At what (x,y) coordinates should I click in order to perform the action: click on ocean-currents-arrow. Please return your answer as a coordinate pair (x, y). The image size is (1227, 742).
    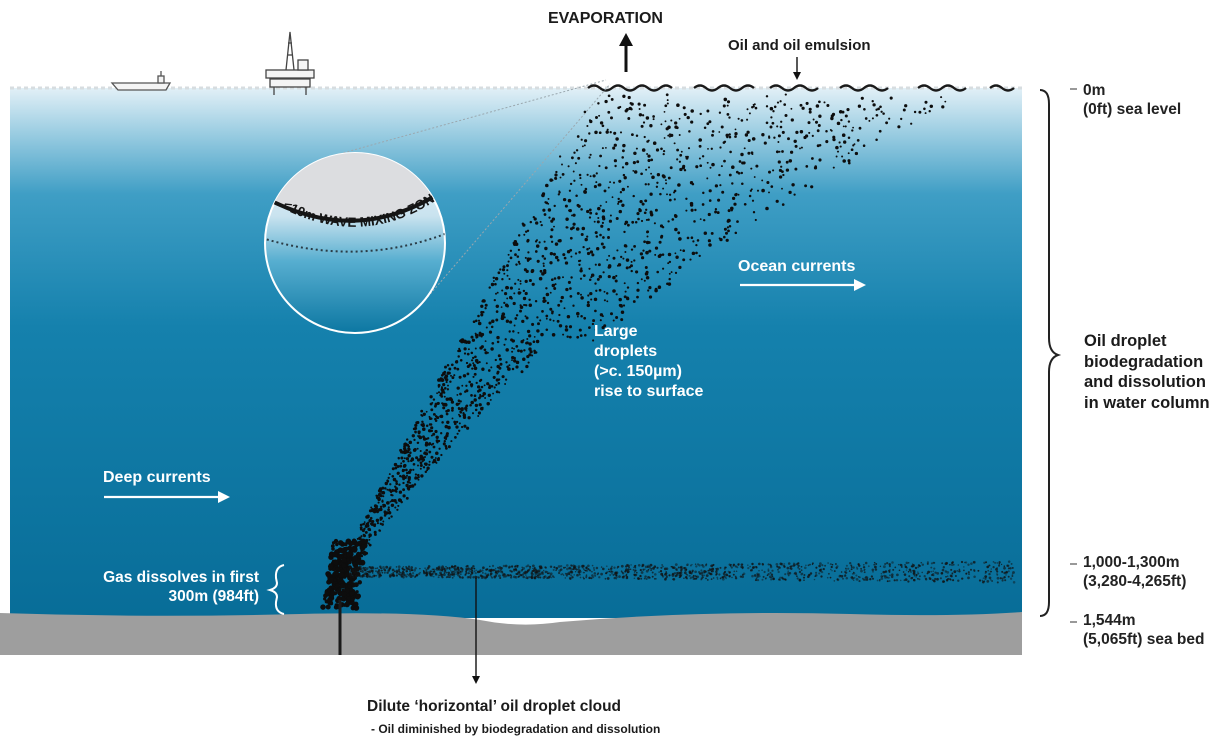
    Looking at the image, I should click on (803, 285).